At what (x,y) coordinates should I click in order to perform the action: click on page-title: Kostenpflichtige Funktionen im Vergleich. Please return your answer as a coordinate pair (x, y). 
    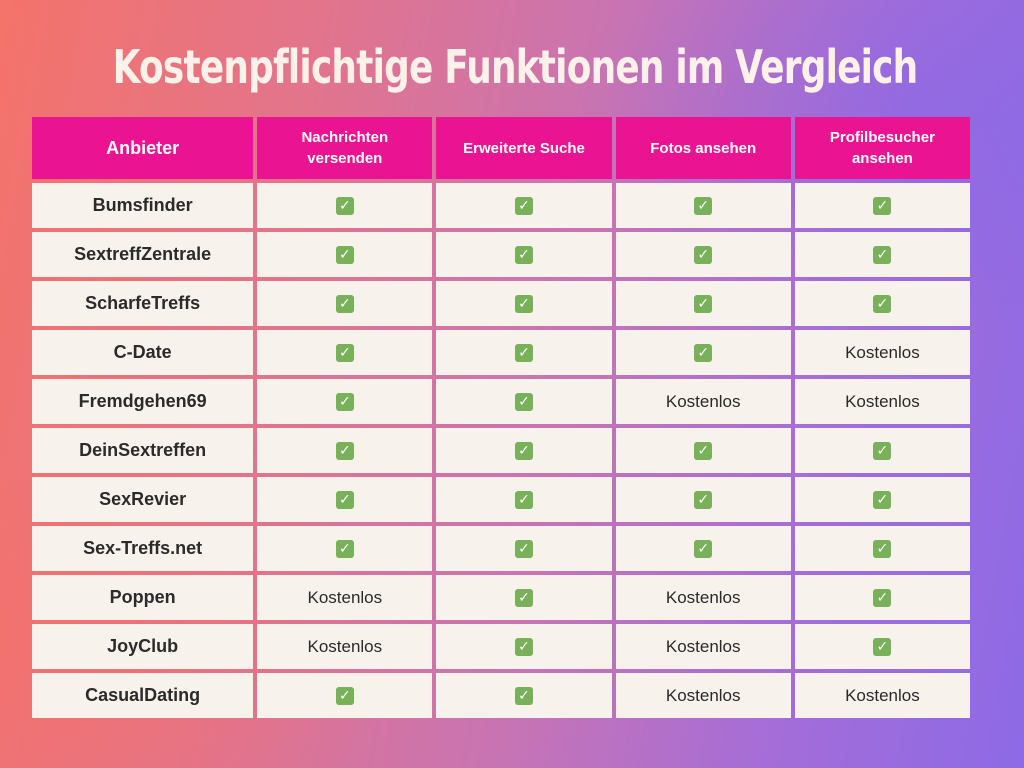
    Looking at the image, I should click on (515, 67).